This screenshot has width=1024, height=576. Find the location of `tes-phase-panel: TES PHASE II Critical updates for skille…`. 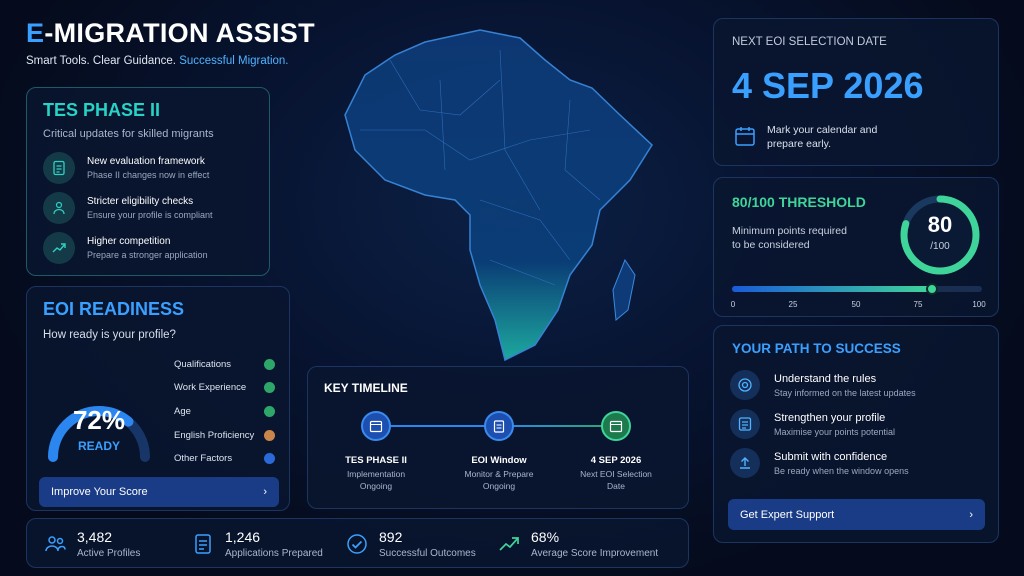

tes-phase-panel: TES PHASE II Critical updates for skille… is located at coordinates (148, 181).